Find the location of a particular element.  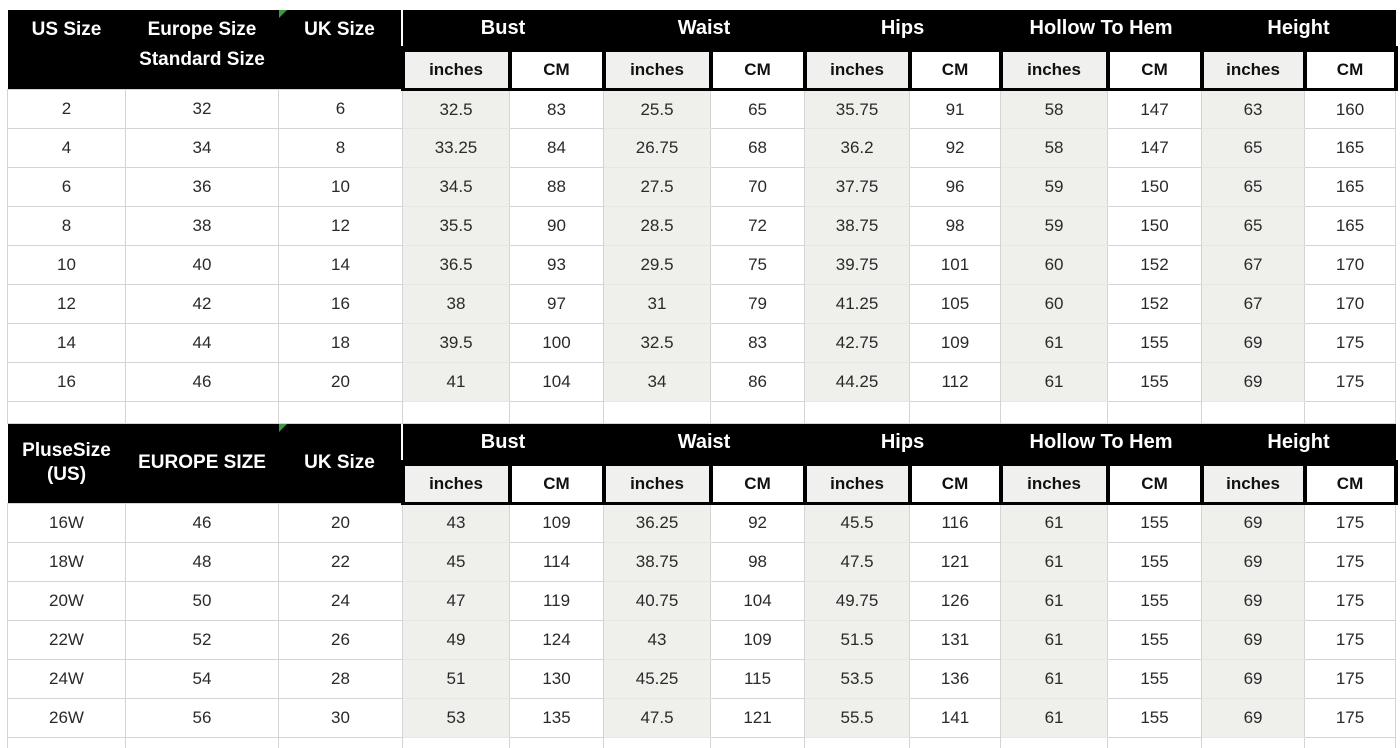

table-cell: 75 is located at coordinates (758, 265).